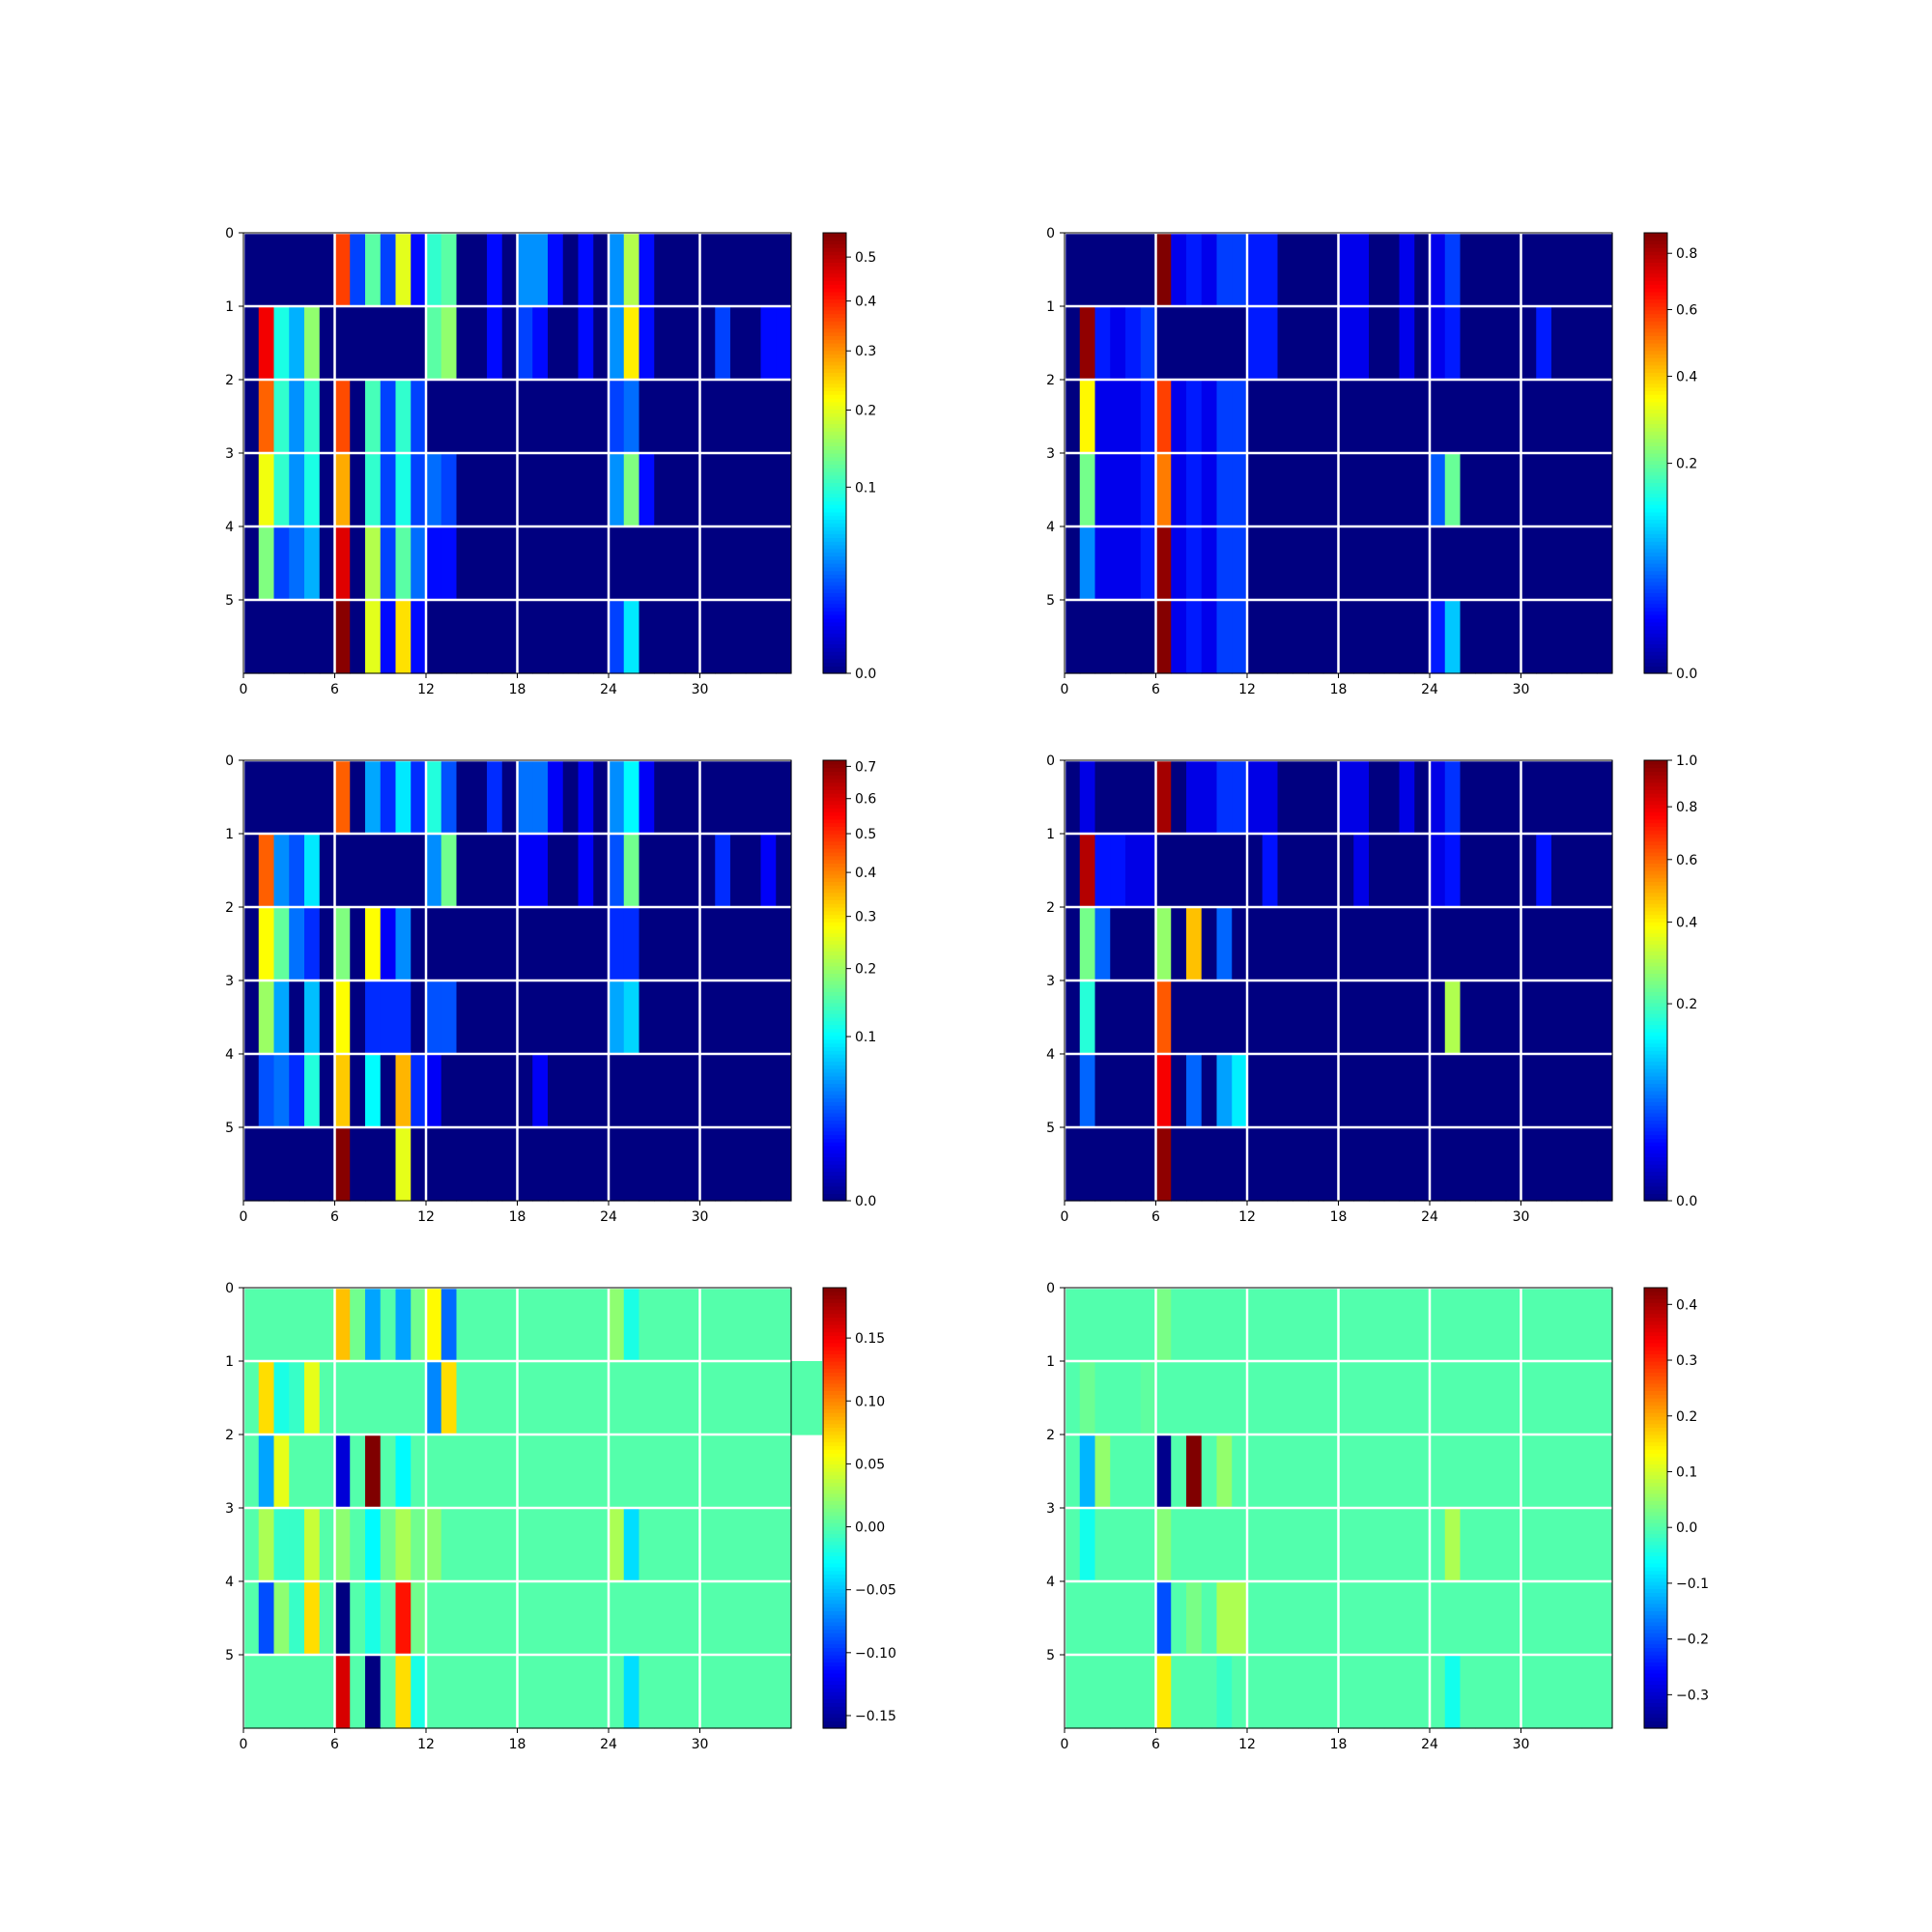 The width and height of the screenshot is (1932, 1932). I want to click on colorbar-tick-label: 0.2, so click(1686, 464).